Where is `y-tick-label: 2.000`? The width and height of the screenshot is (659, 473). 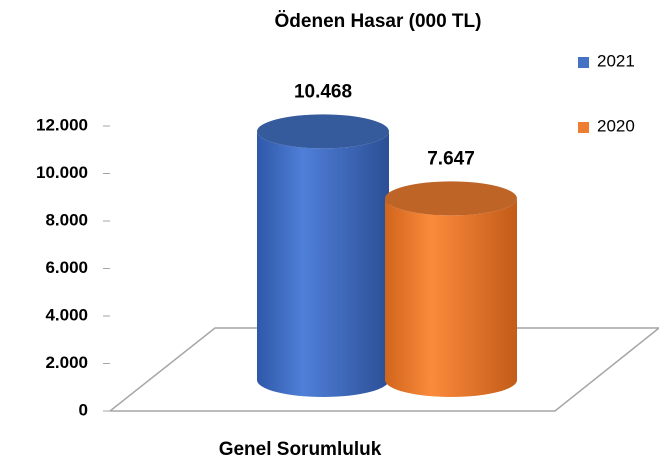 y-tick-label: 2.000 is located at coordinates (66, 362).